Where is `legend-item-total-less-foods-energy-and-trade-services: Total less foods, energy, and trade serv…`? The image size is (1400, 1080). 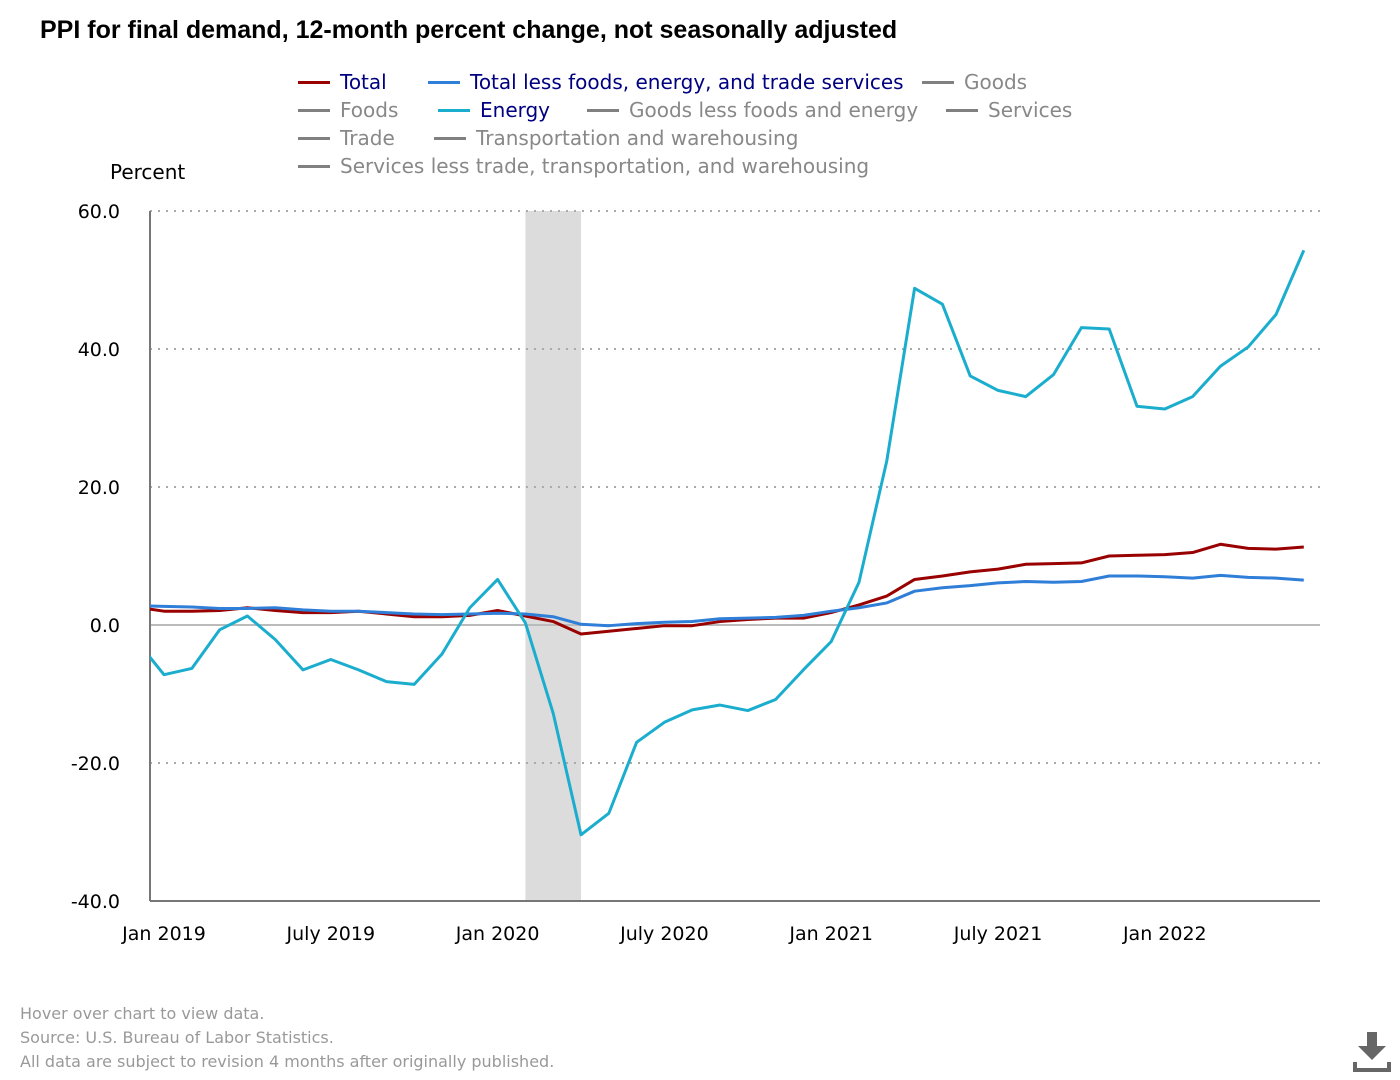
legend-item-total-less-foods-energy-and-trade-services: Total less foods, energy, and trade serv… is located at coordinates (666, 82).